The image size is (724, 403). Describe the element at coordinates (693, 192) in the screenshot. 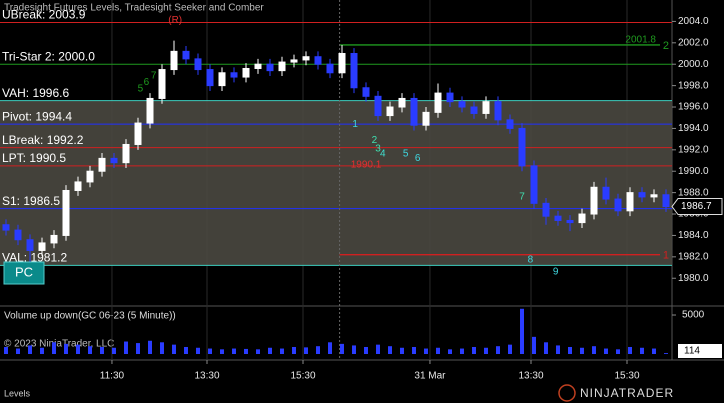

I see `y-tick-label: 1988.0` at that location.